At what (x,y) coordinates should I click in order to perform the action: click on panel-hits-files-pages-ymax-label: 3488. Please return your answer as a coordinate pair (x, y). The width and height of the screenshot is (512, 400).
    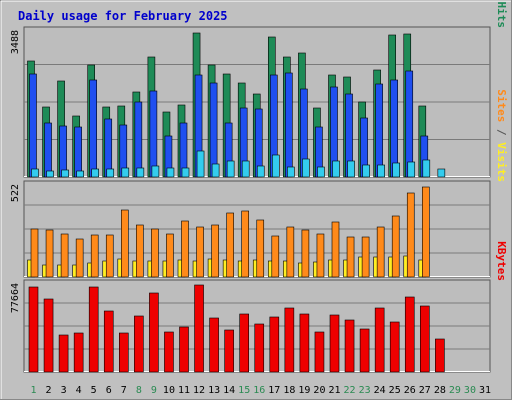
    Looking at the image, I should click on (15, 42).